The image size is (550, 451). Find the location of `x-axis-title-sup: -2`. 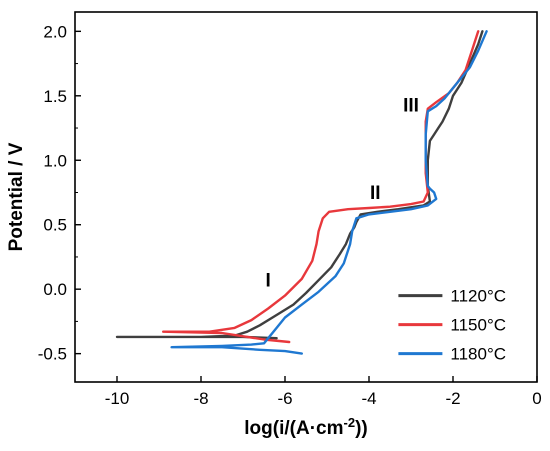

x-axis-title-sup: -2 is located at coordinates (350, 422).